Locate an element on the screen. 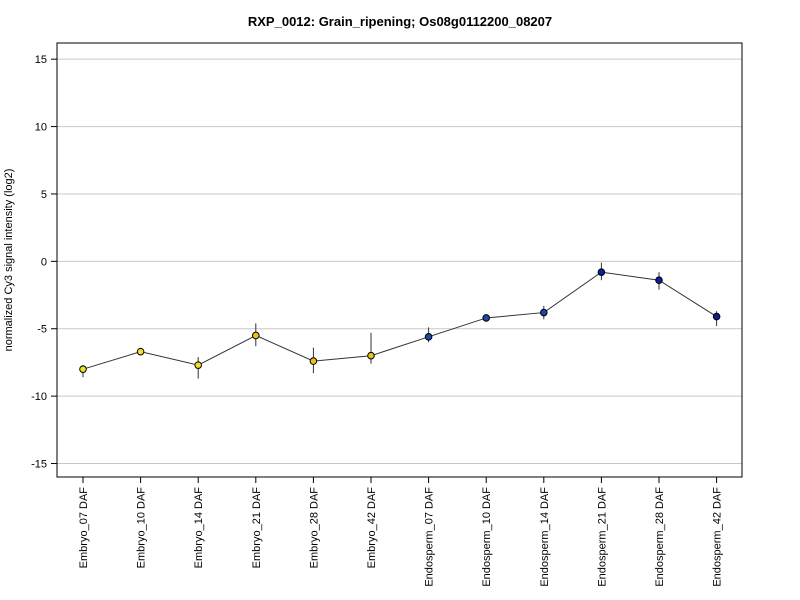 The height and width of the screenshot is (600, 800). x-tick-label: Embryo_28 DAF is located at coordinates (314, 528).